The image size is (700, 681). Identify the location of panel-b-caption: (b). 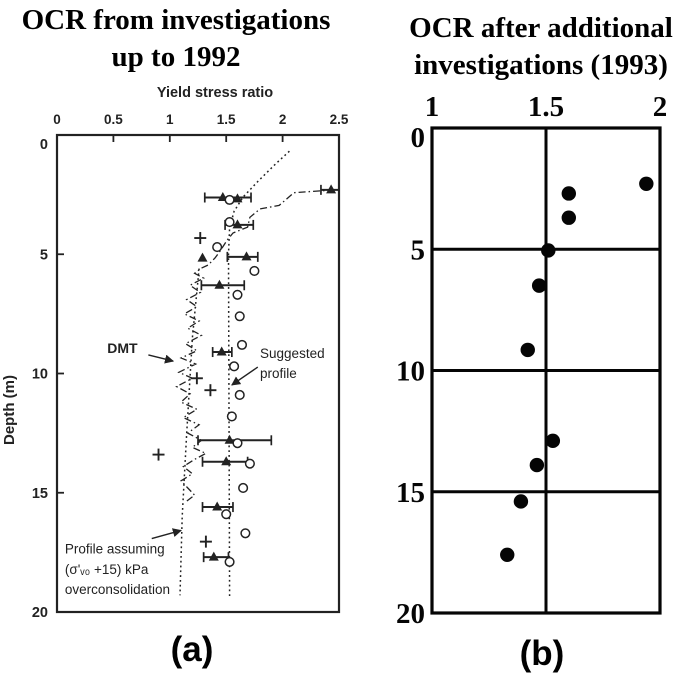
(542, 653).